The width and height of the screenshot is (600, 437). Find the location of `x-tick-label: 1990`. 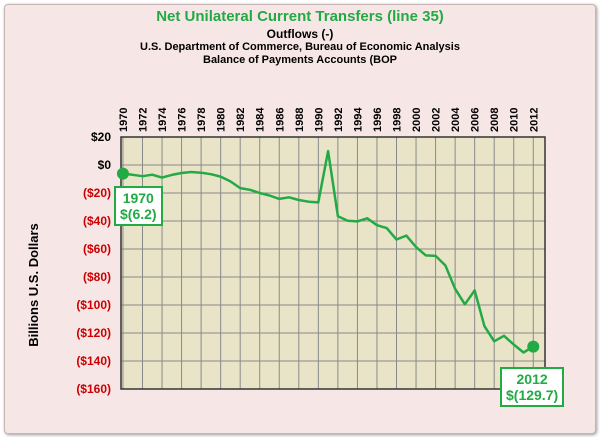

x-tick-label: 1990 is located at coordinates (319, 120).